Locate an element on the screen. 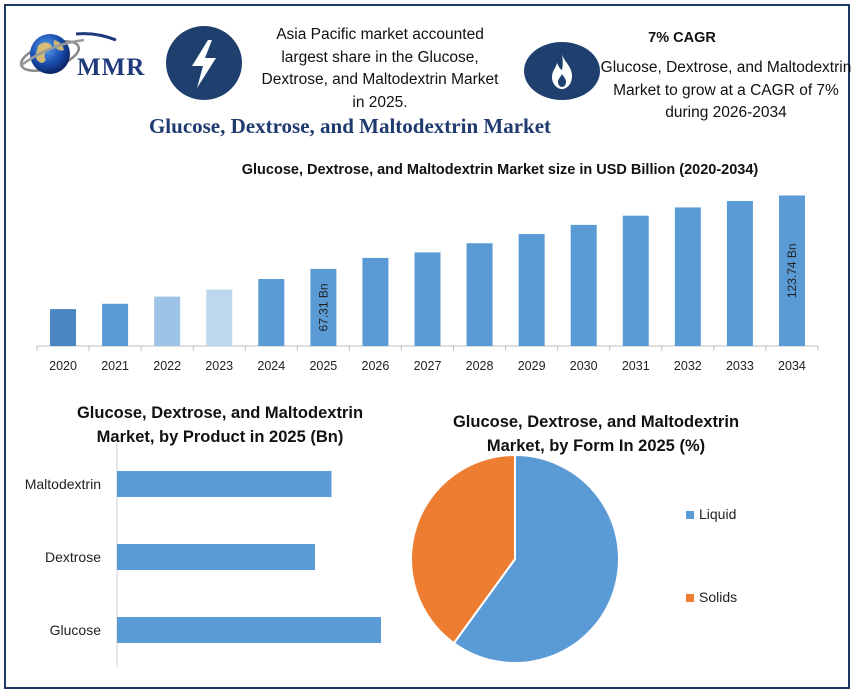  bar-2032 is located at coordinates (687, 276).